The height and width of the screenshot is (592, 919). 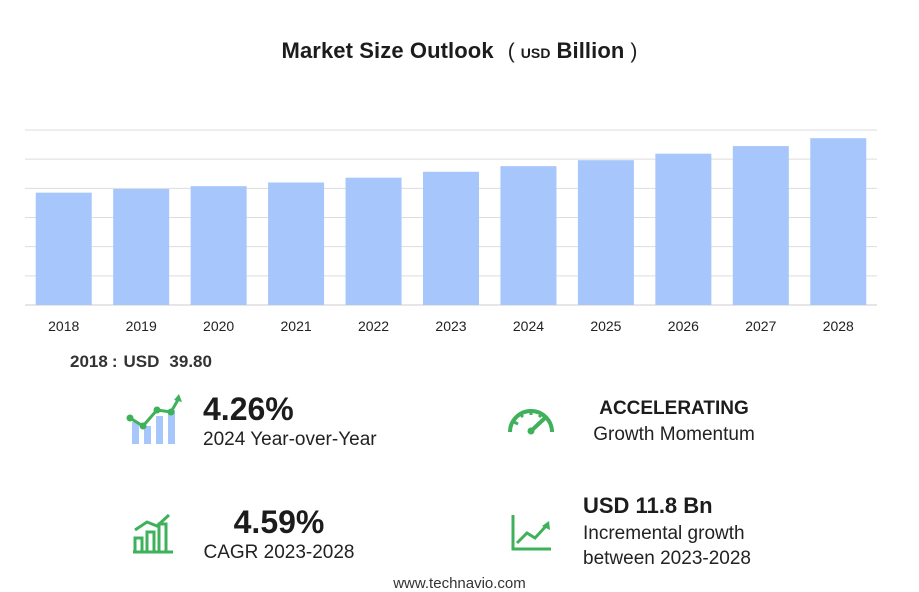 What do you see at coordinates (218, 245) in the screenshot?
I see `bar-2020` at bounding box center [218, 245].